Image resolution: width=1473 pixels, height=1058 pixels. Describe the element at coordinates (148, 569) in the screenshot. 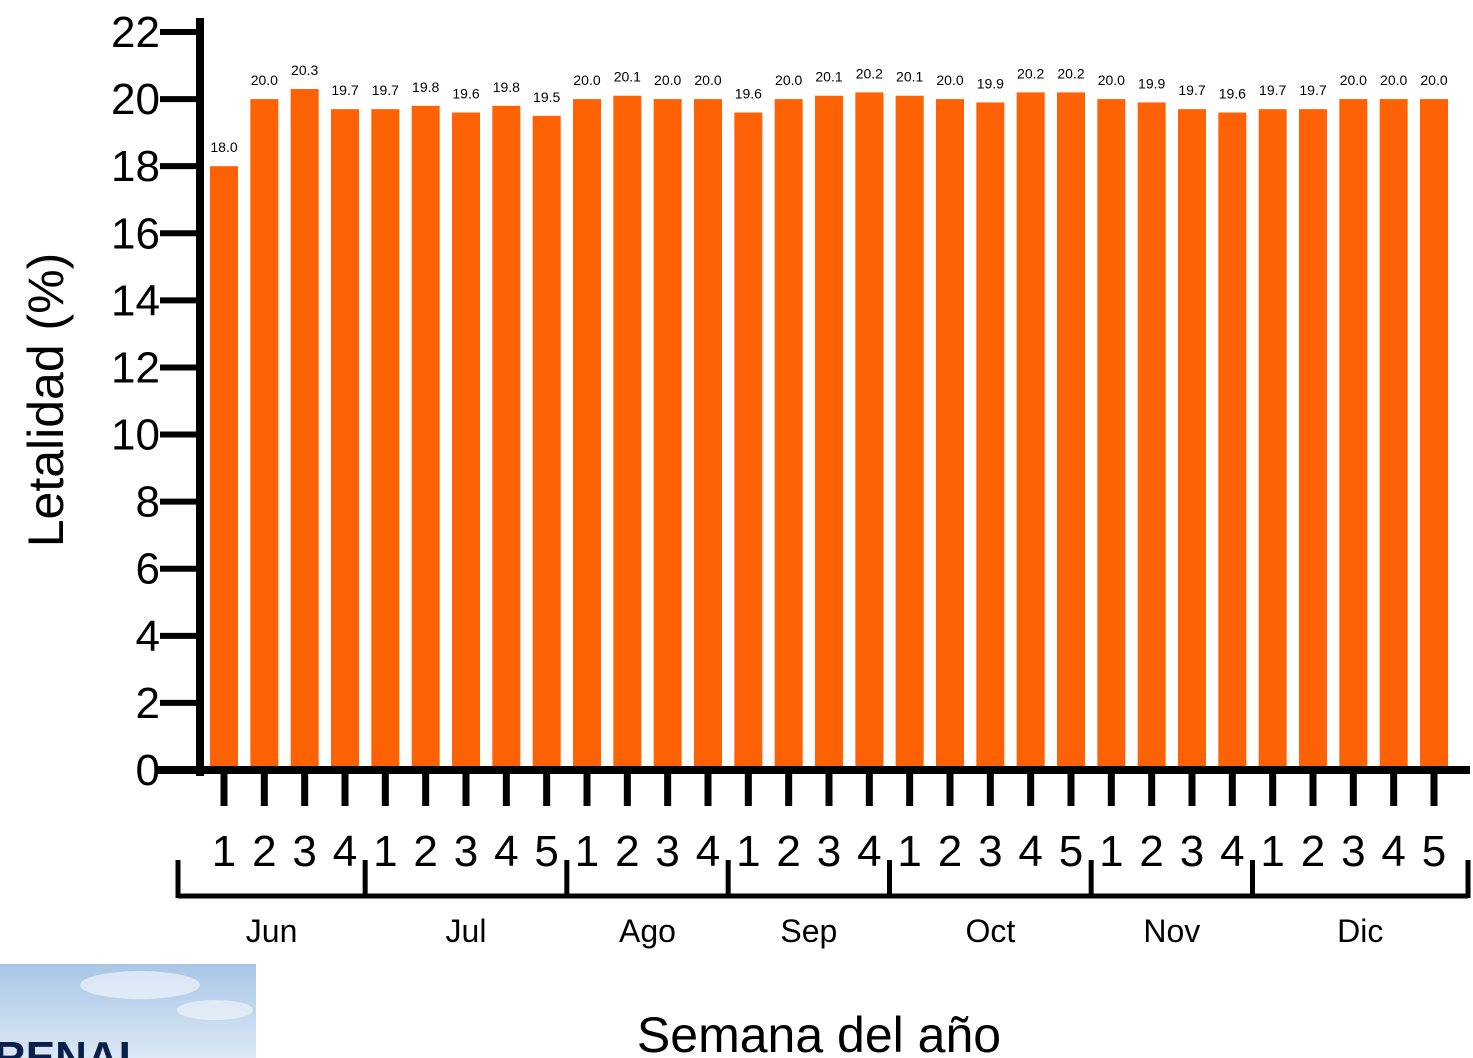

I see `y-tick-label: 6` at that location.